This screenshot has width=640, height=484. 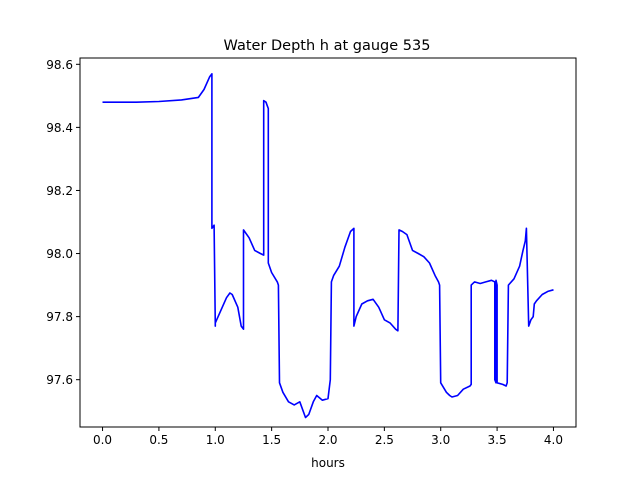 I want to click on x-tick-label: 2.0, so click(x=327, y=440).